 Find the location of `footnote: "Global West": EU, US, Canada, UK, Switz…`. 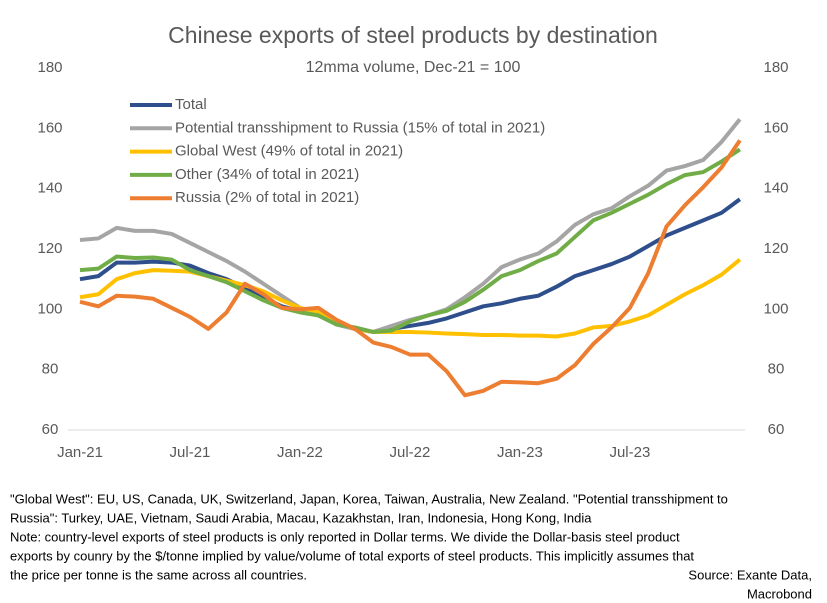

footnote: "Global West": EU, US, Canada, UK, Switz… is located at coordinates (369, 498).